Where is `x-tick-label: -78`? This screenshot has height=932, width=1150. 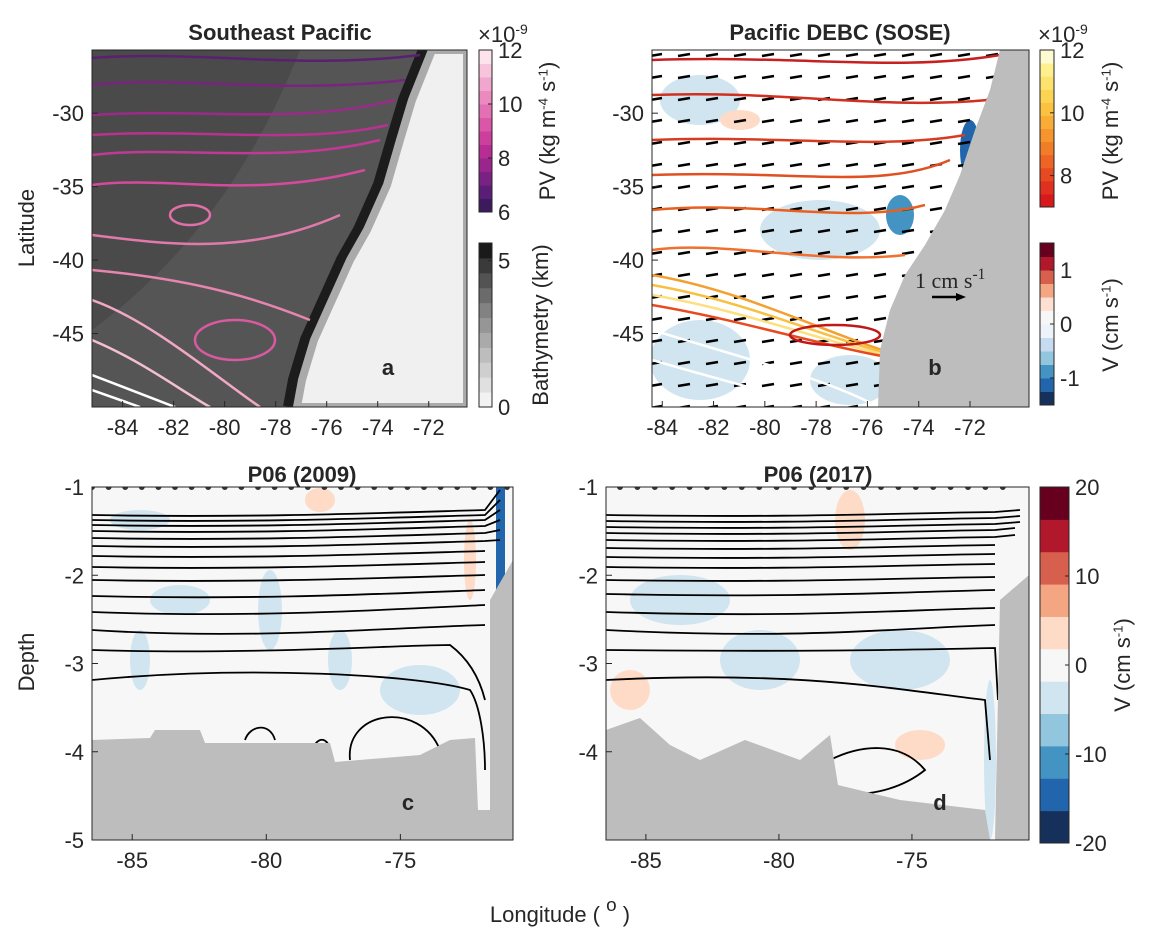
x-tick-label: -78 is located at coordinates (816, 427).